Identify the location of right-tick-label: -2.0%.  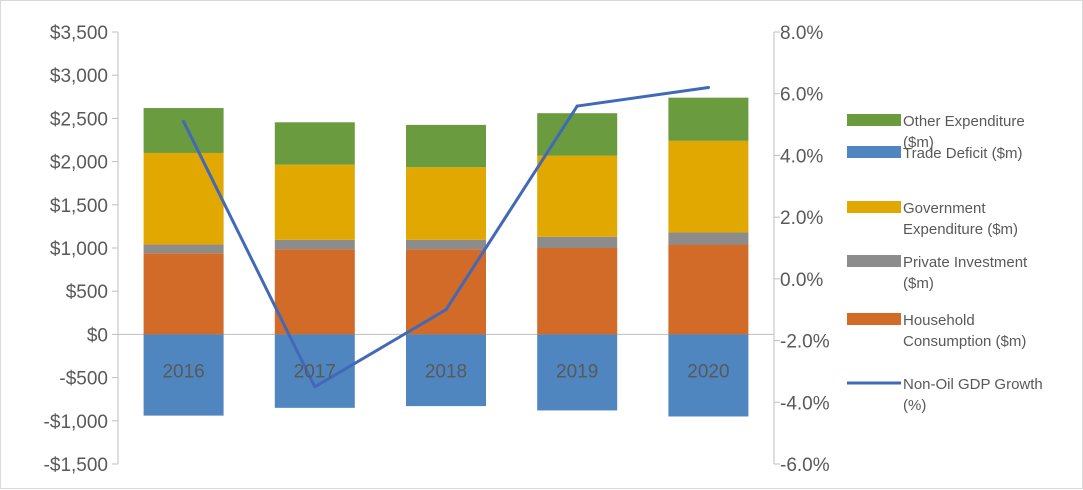
(805, 342).